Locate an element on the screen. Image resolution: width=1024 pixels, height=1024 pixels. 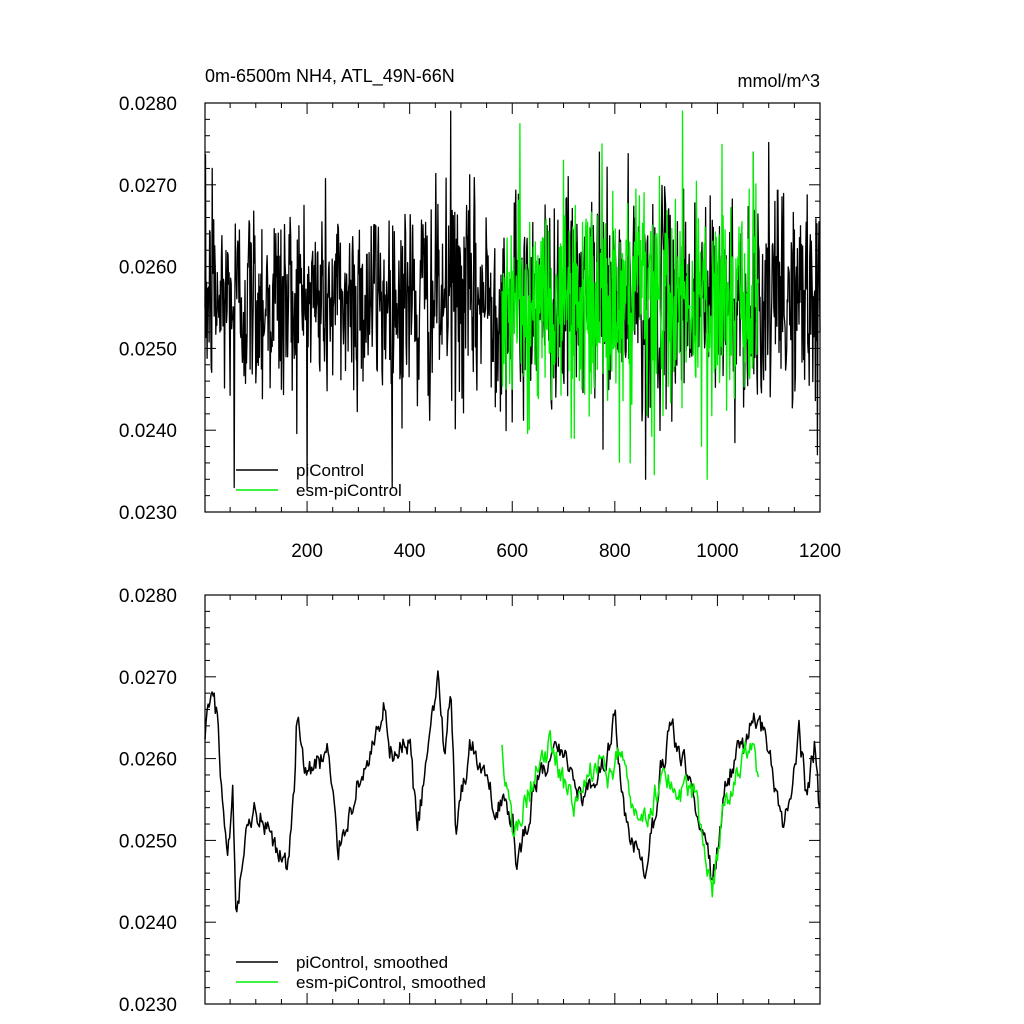
x-tick-label: 400 is located at coordinates (410, 551).